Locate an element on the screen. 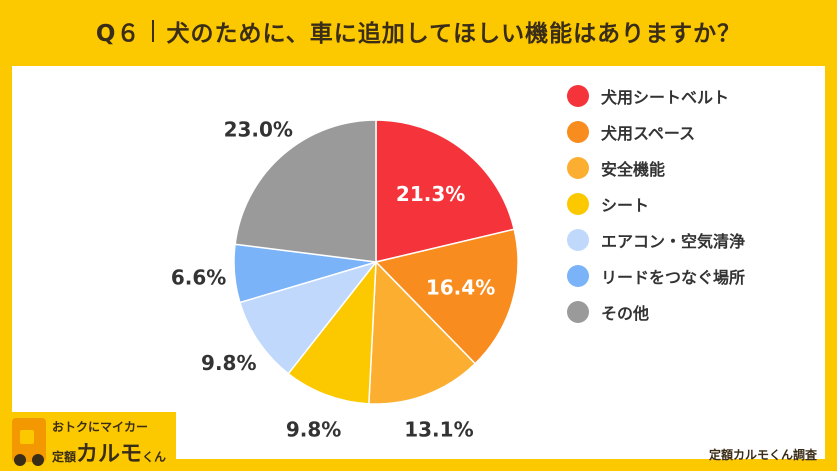 The width and height of the screenshot is (837, 471). brand-suffix: くん is located at coordinates (154, 457).